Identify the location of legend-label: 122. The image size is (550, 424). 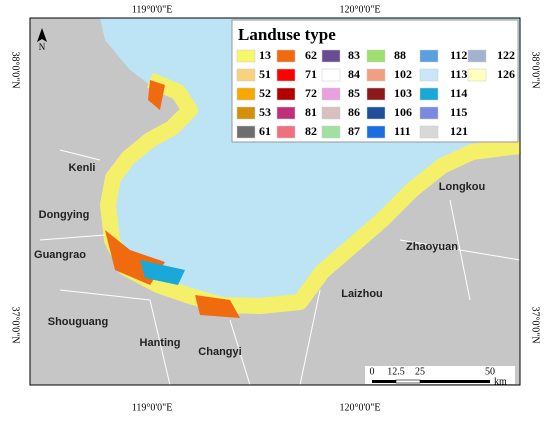
(506, 55).